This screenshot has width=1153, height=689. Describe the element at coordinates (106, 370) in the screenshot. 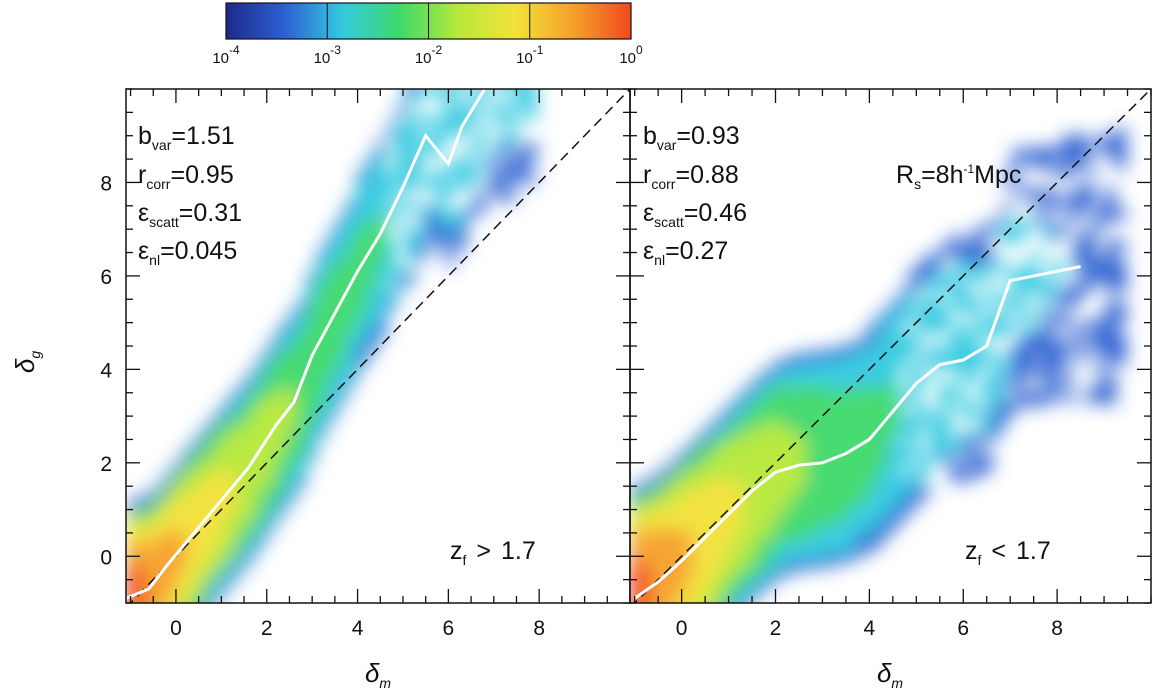

I see `y-tick-label: 4` at that location.